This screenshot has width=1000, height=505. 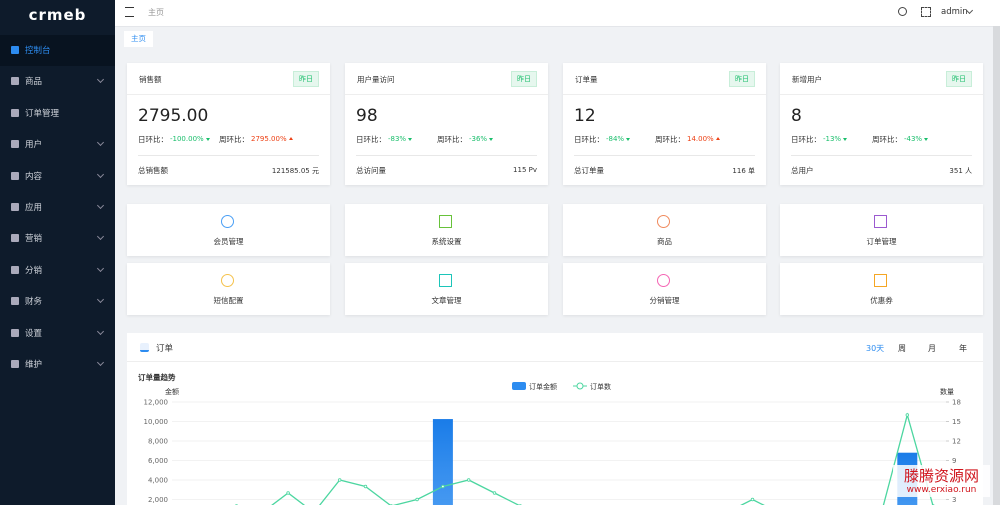 I want to click on shortcut-label: 订单管理, so click(x=881, y=241).